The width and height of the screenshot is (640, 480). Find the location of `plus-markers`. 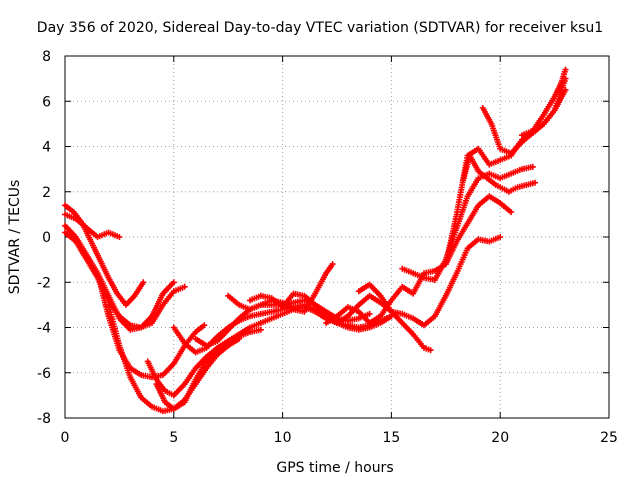

plus-markers is located at coordinates (340, 322).